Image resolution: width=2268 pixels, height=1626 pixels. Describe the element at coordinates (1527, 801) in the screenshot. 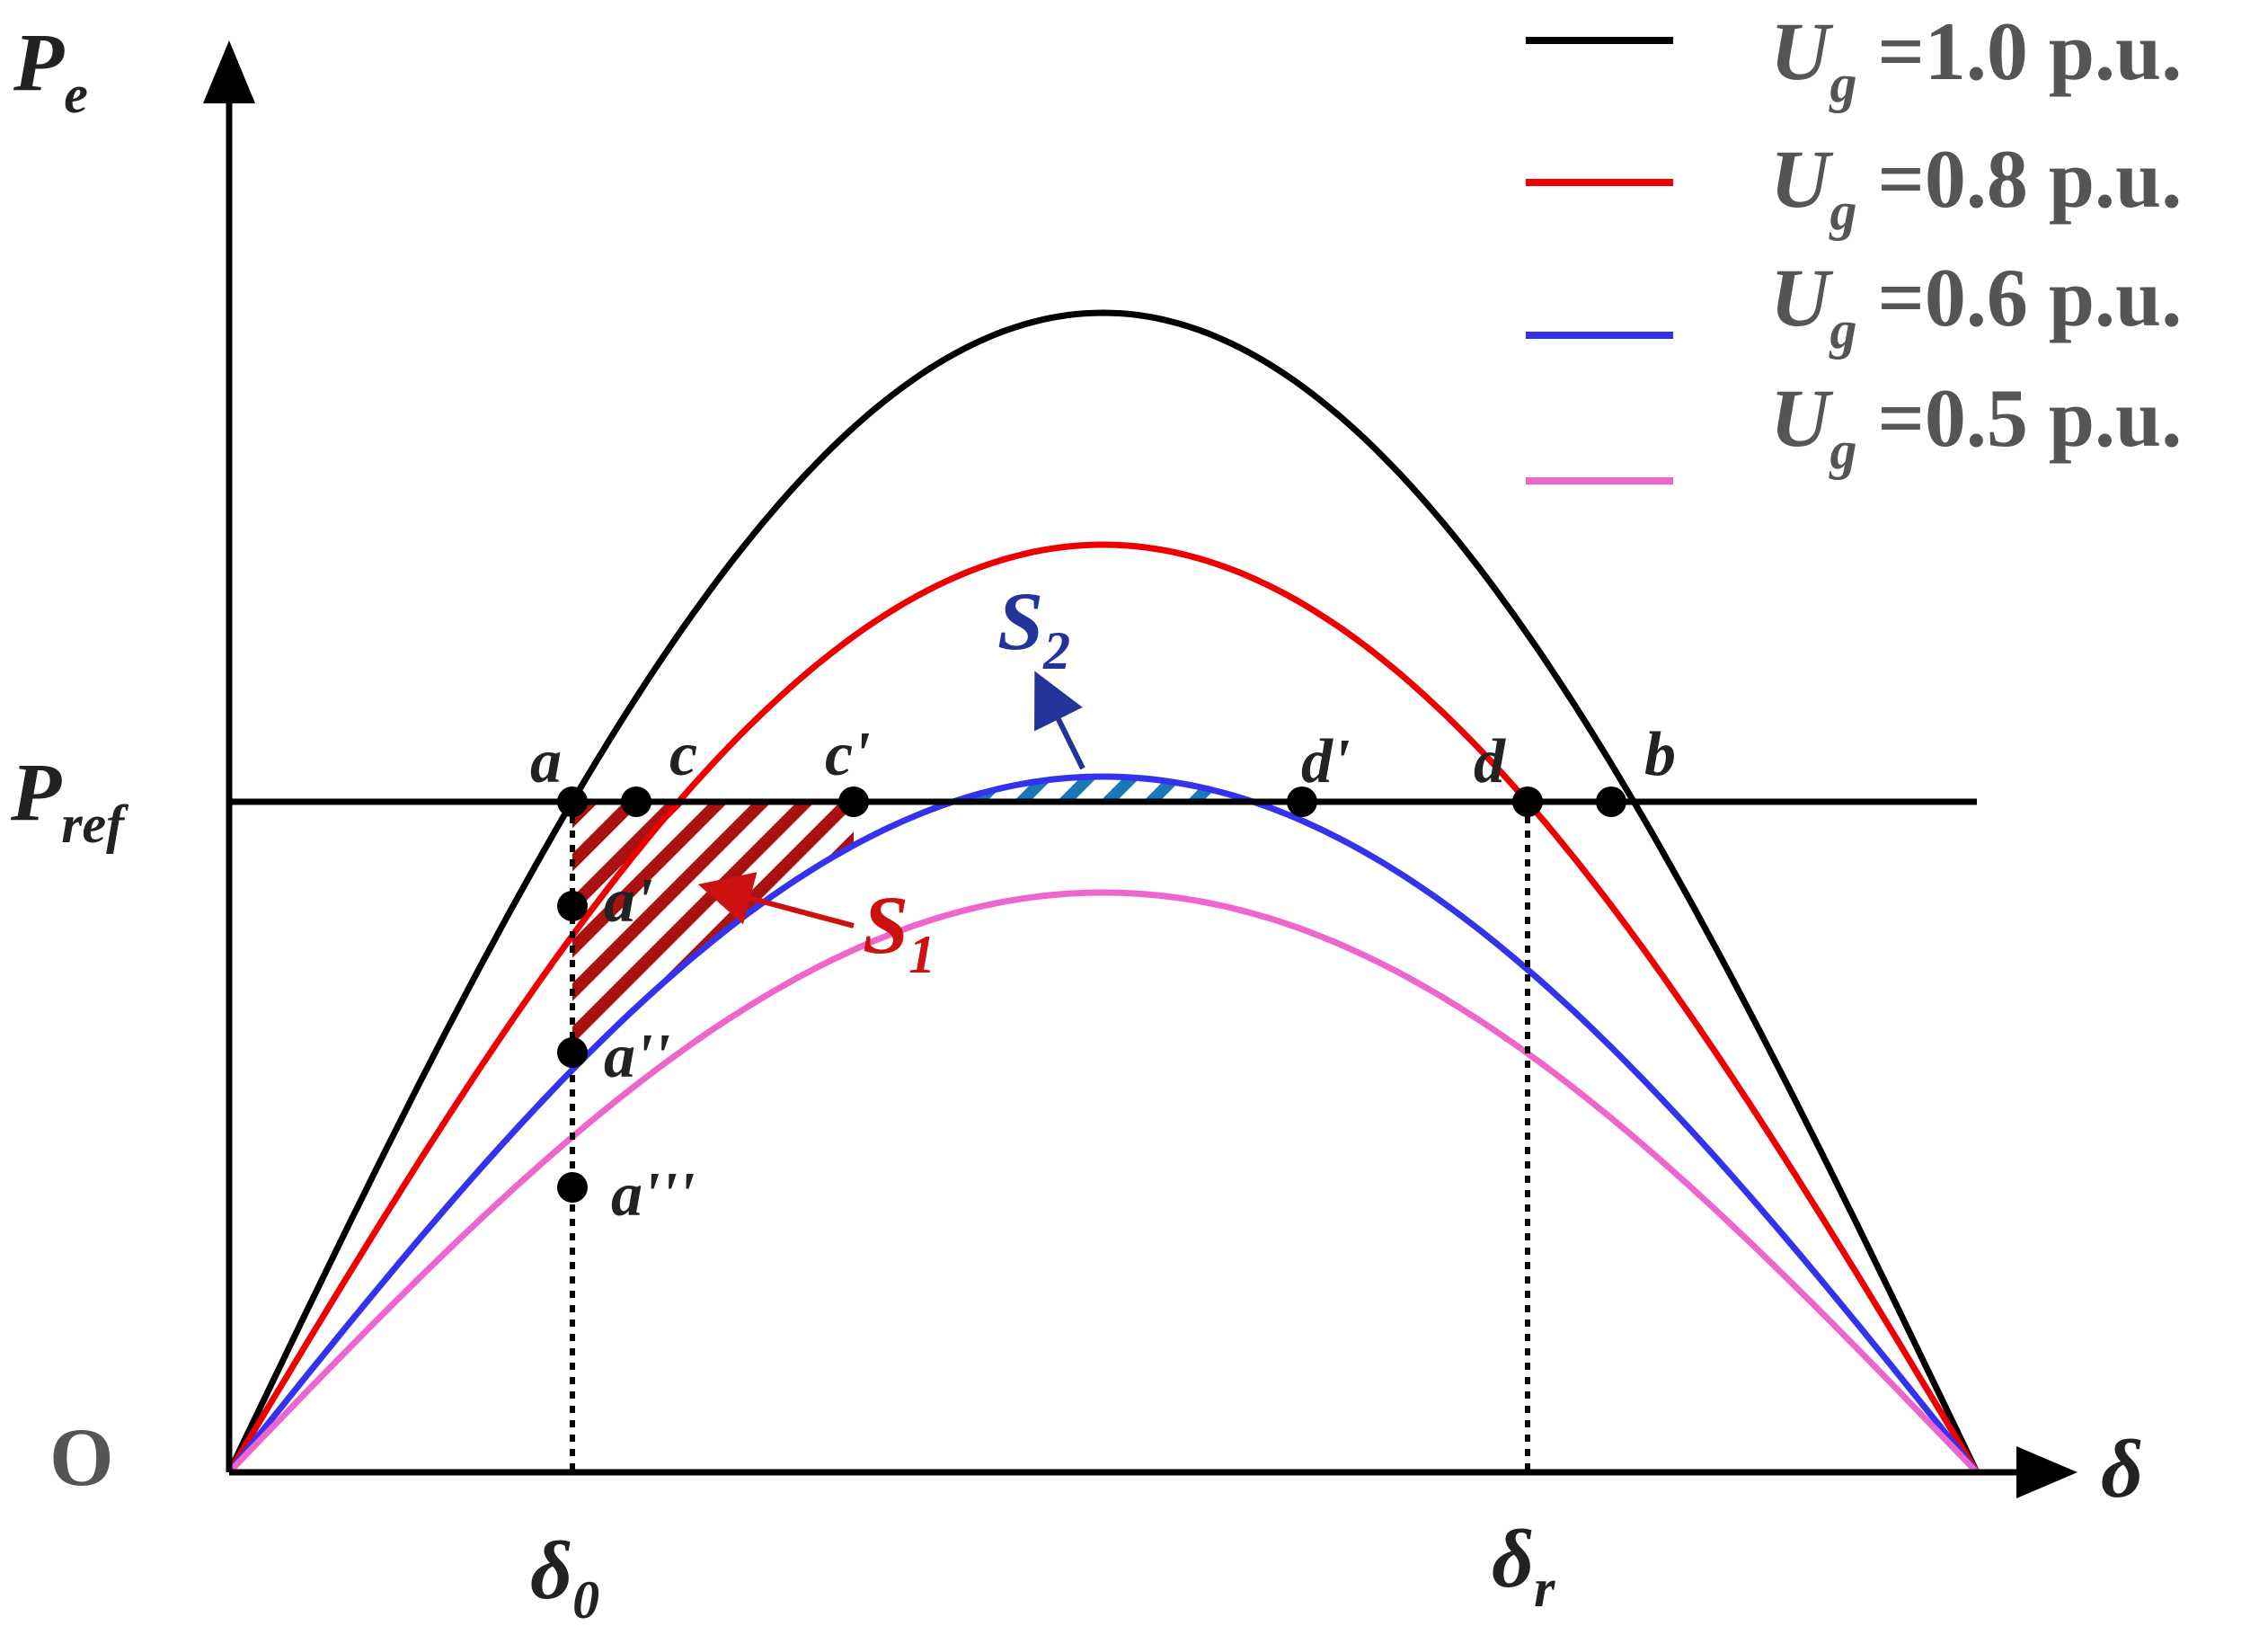

I see `point-d` at that location.